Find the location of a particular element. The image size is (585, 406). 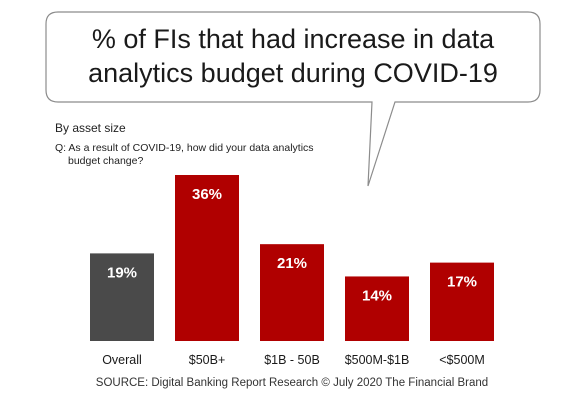

category-label-500m: <$500M is located at coordinates (462, 360).